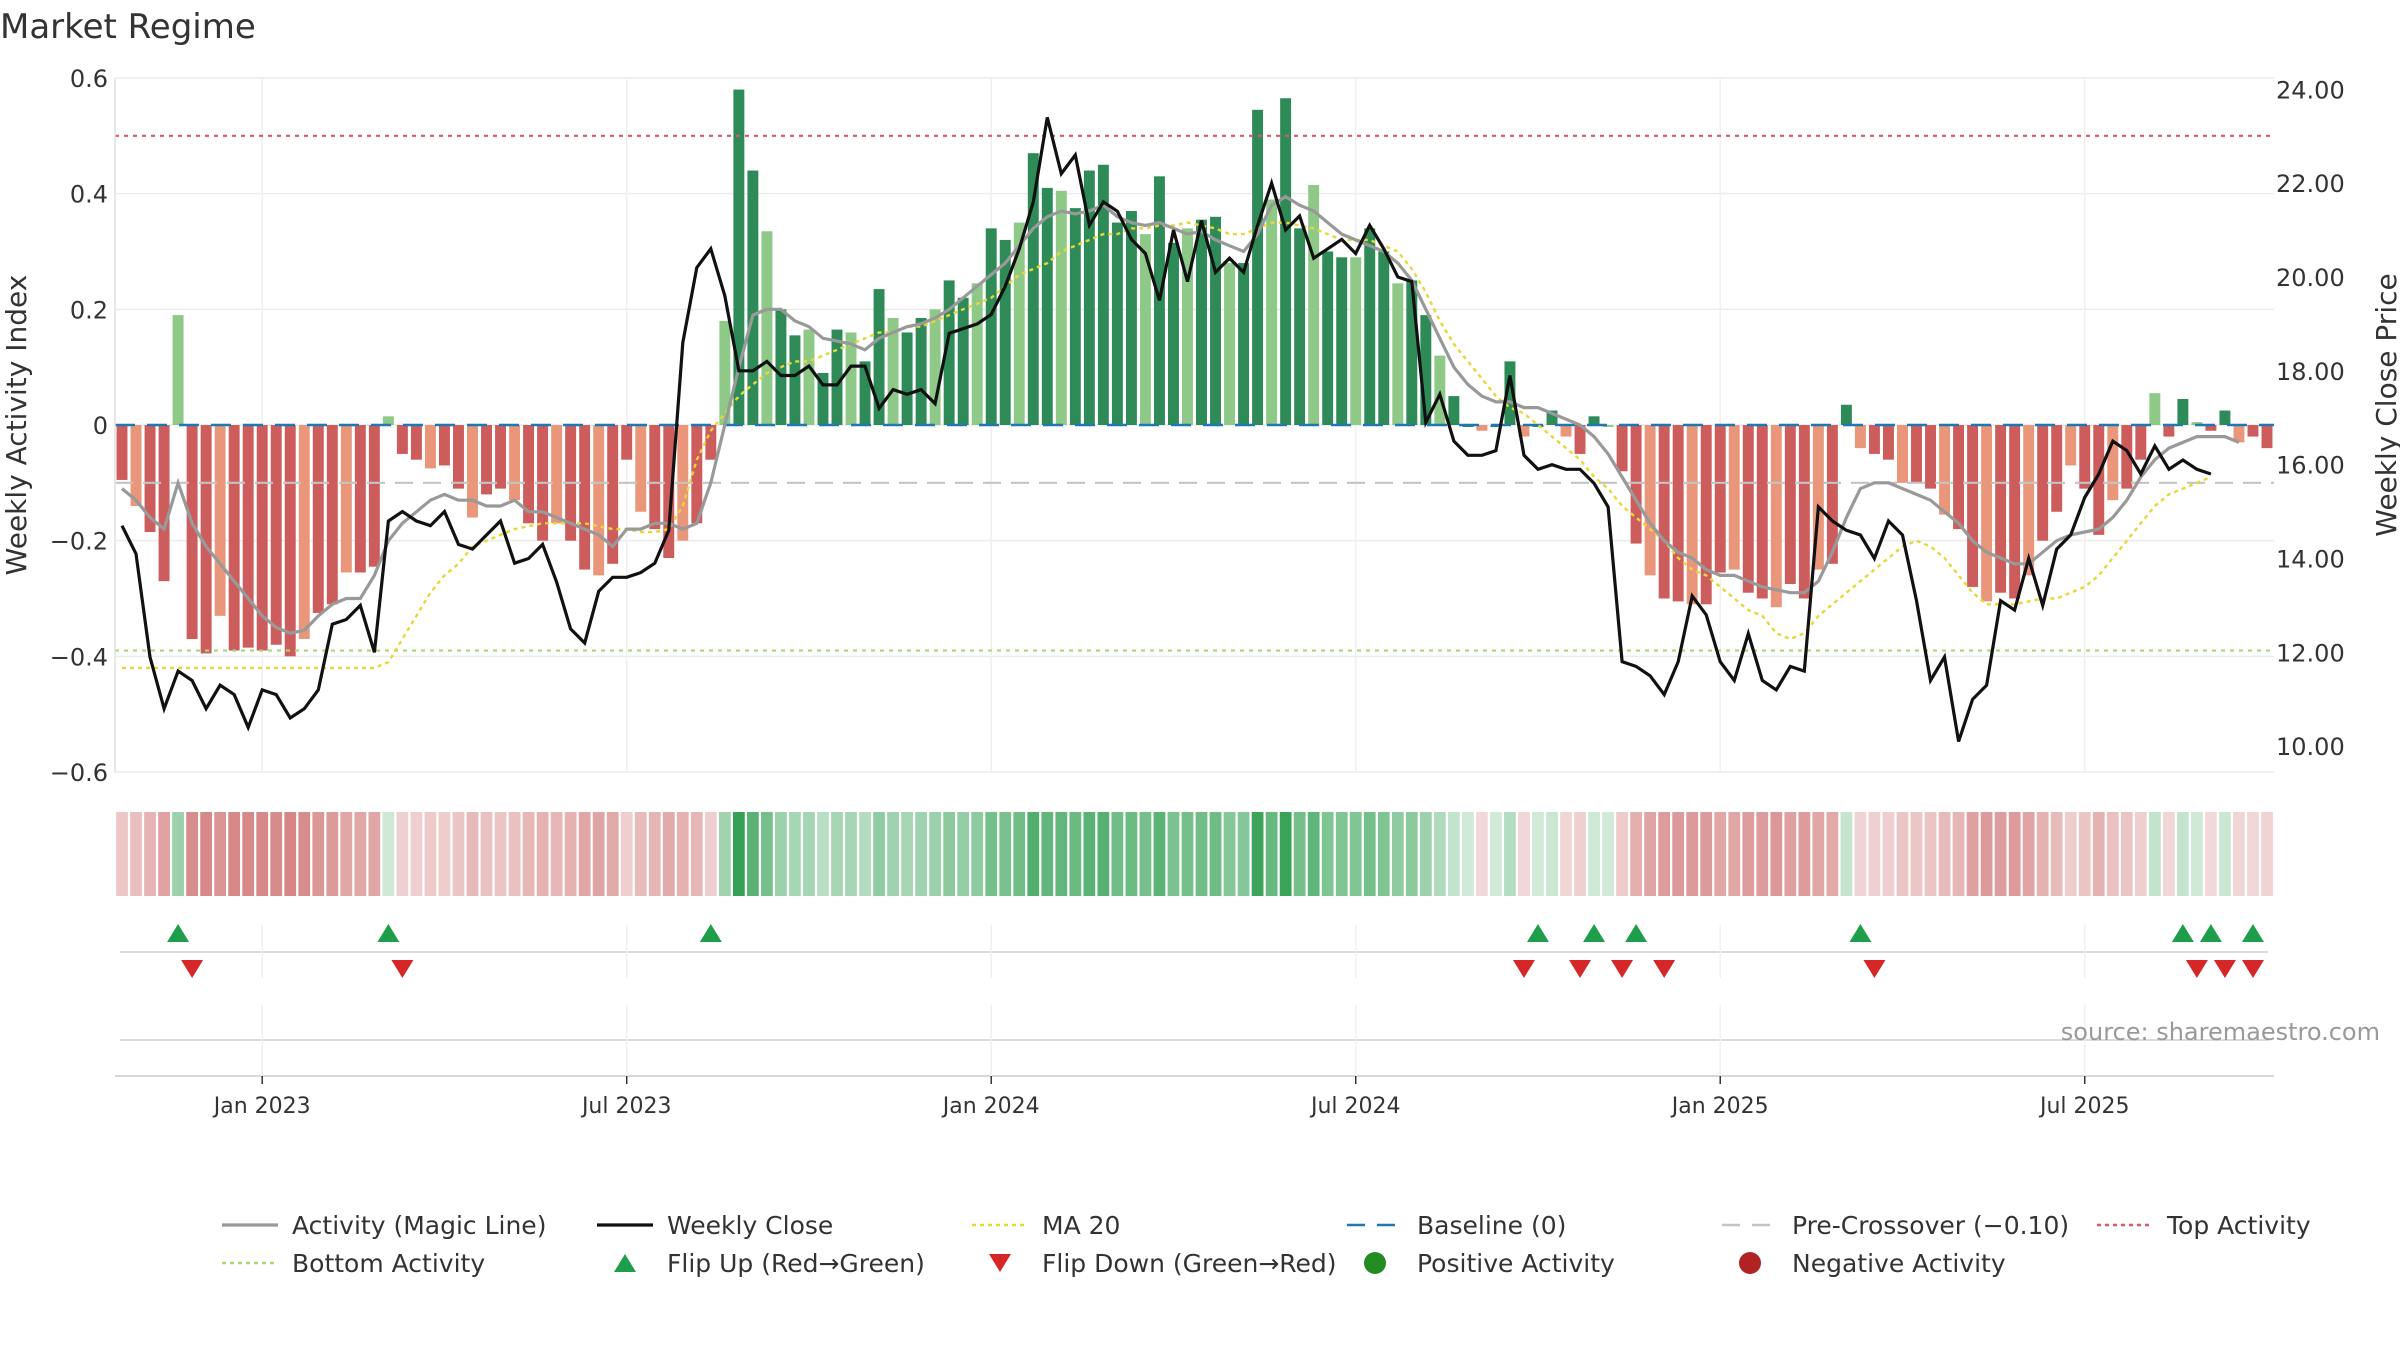 This screenshot has height=1350, width=2400. What do you see at coordinates (626, 1106) in the screenshot?
I see `x-tick-label: Jul 2023` at bounding box center [626, 1106].